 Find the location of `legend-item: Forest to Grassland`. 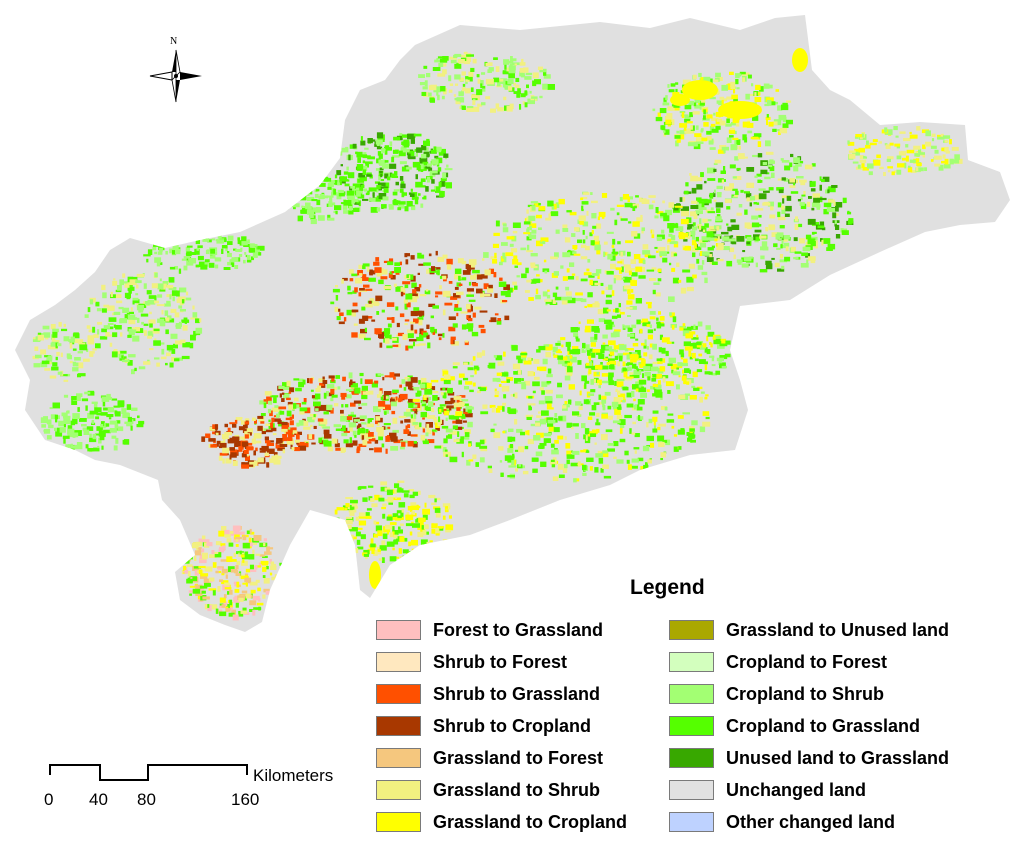

legend-item: Forest to Grassland is located at coordinates (489, 630).